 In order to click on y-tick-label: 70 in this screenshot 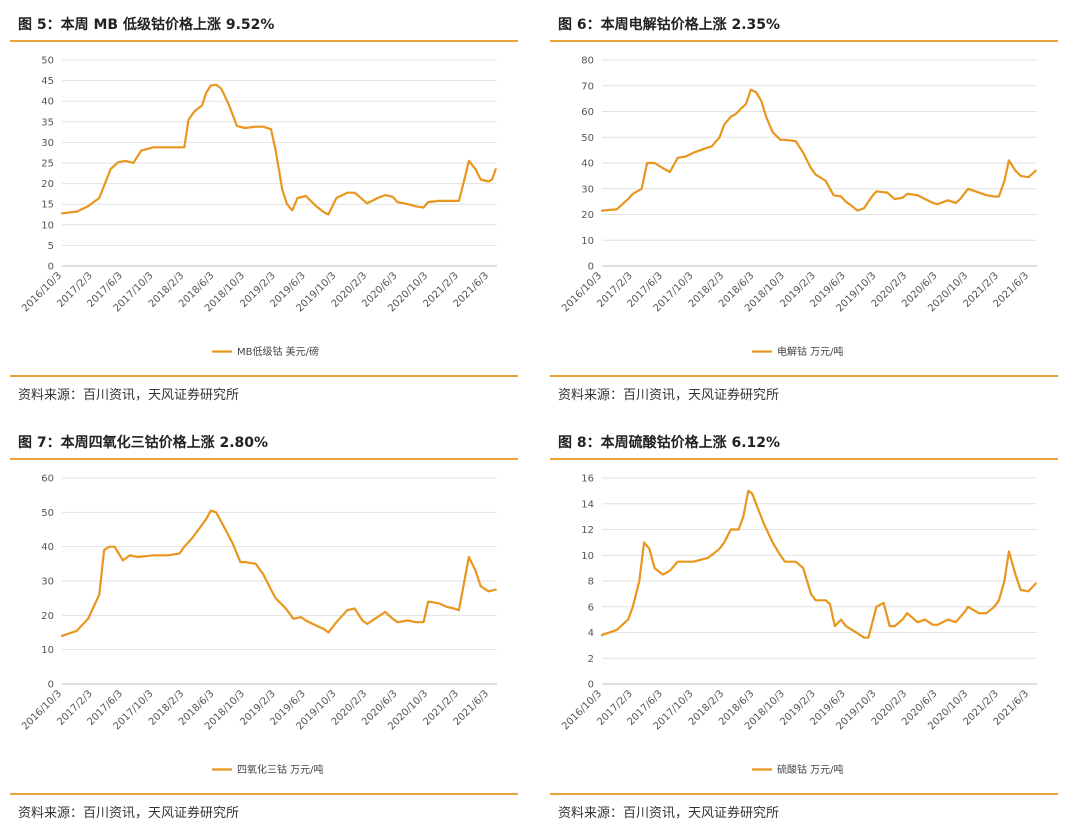, I will do `click(587, 86)`.